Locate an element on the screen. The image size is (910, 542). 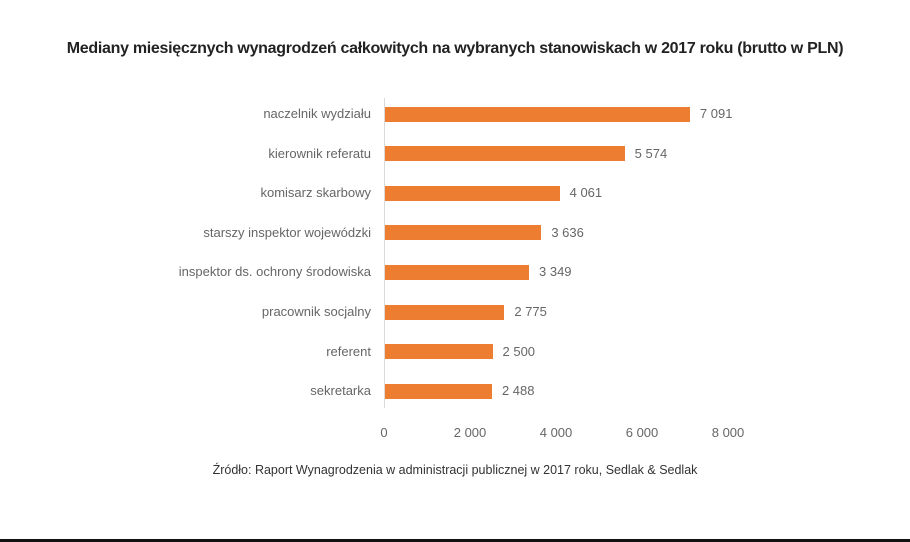
y-axis-line is located at coordinates (384, 253).